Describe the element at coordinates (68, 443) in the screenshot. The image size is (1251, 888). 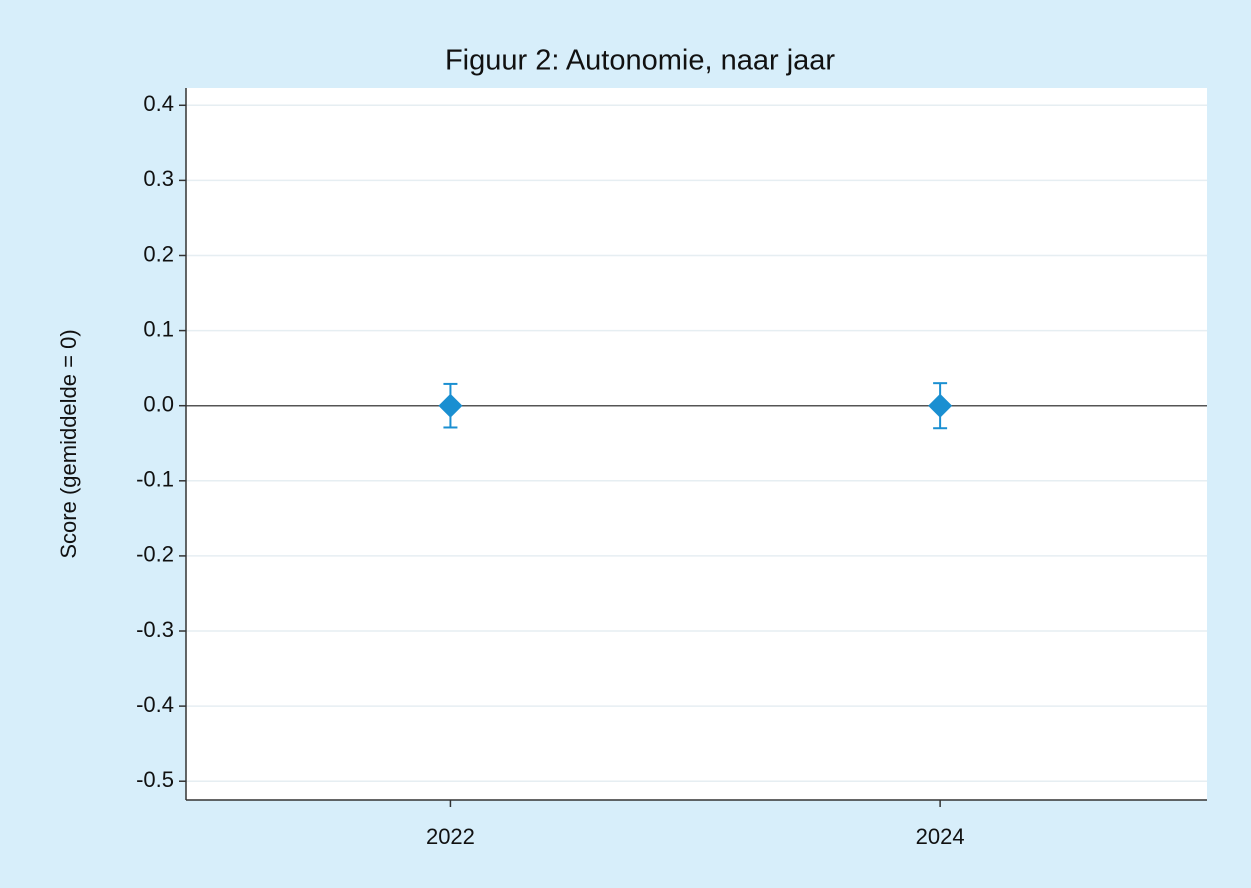
I see `y-axis-label: Score (gemiddelde = 0)` at that location.